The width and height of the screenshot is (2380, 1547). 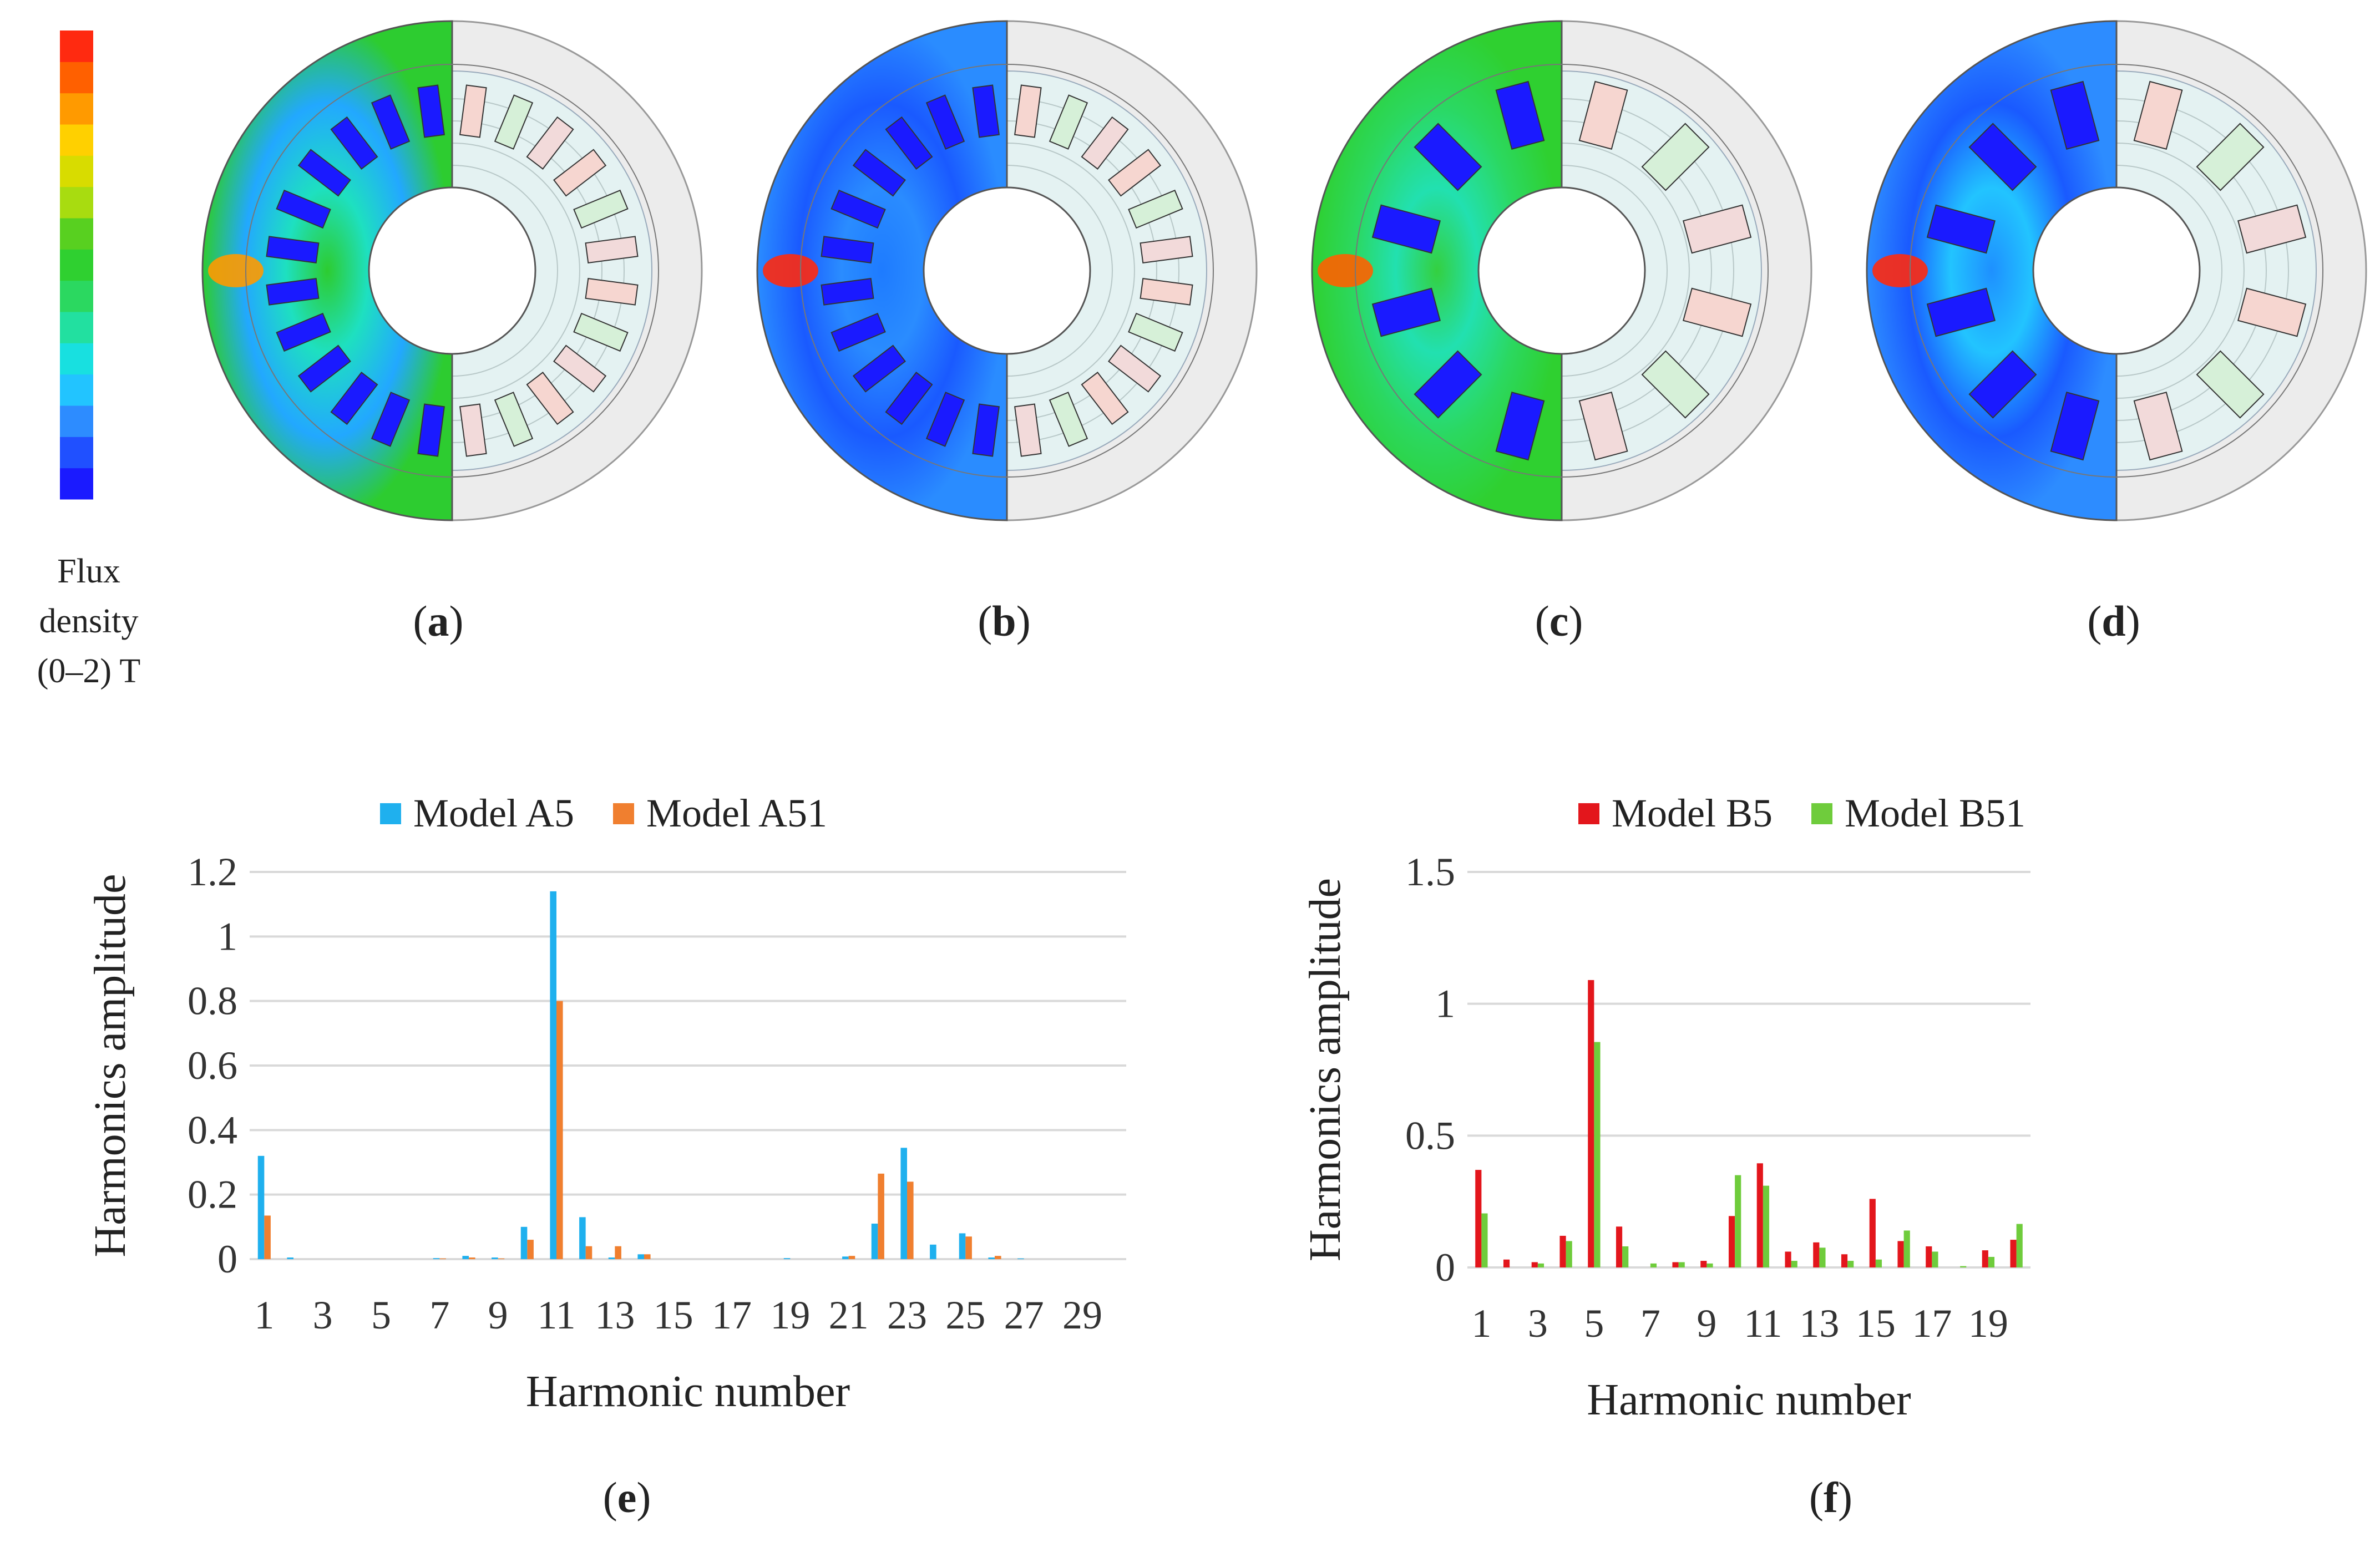 What do you see at coordinates (1918, 813) in the screenshot?
I see `legend-f-item-2: Model B51` at bounding box center [1918, 813].